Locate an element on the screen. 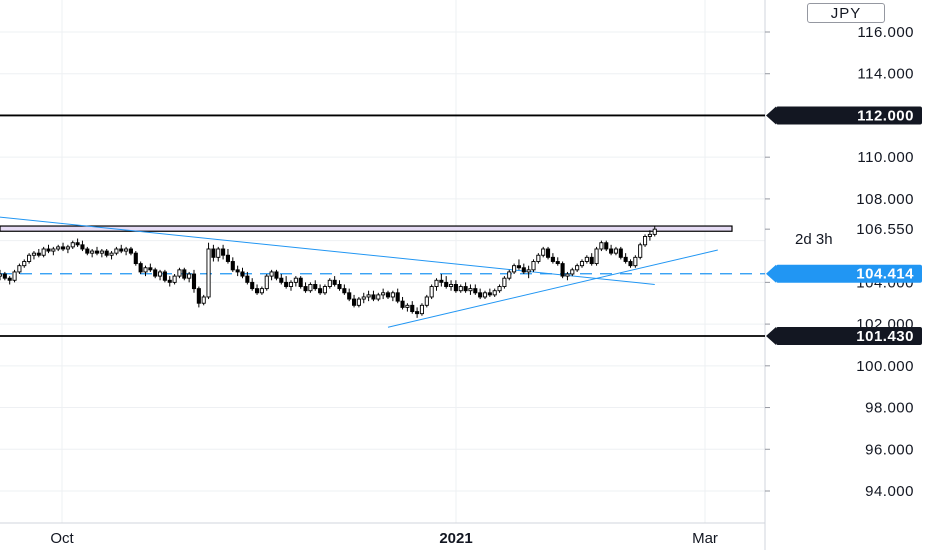 The width and height of the screenshot is (932, 550). bar-countdown: 2d 3h is located at coordinates (814, 239).